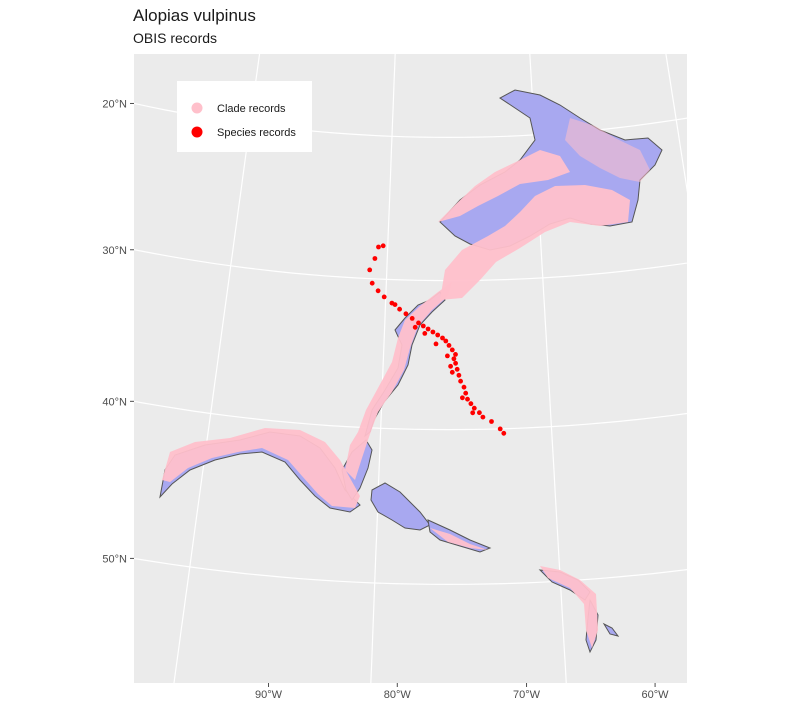  Describe the element at coordinates (114, 251) in the screenshot. I see `y-tick-label: 30°N` at that location.